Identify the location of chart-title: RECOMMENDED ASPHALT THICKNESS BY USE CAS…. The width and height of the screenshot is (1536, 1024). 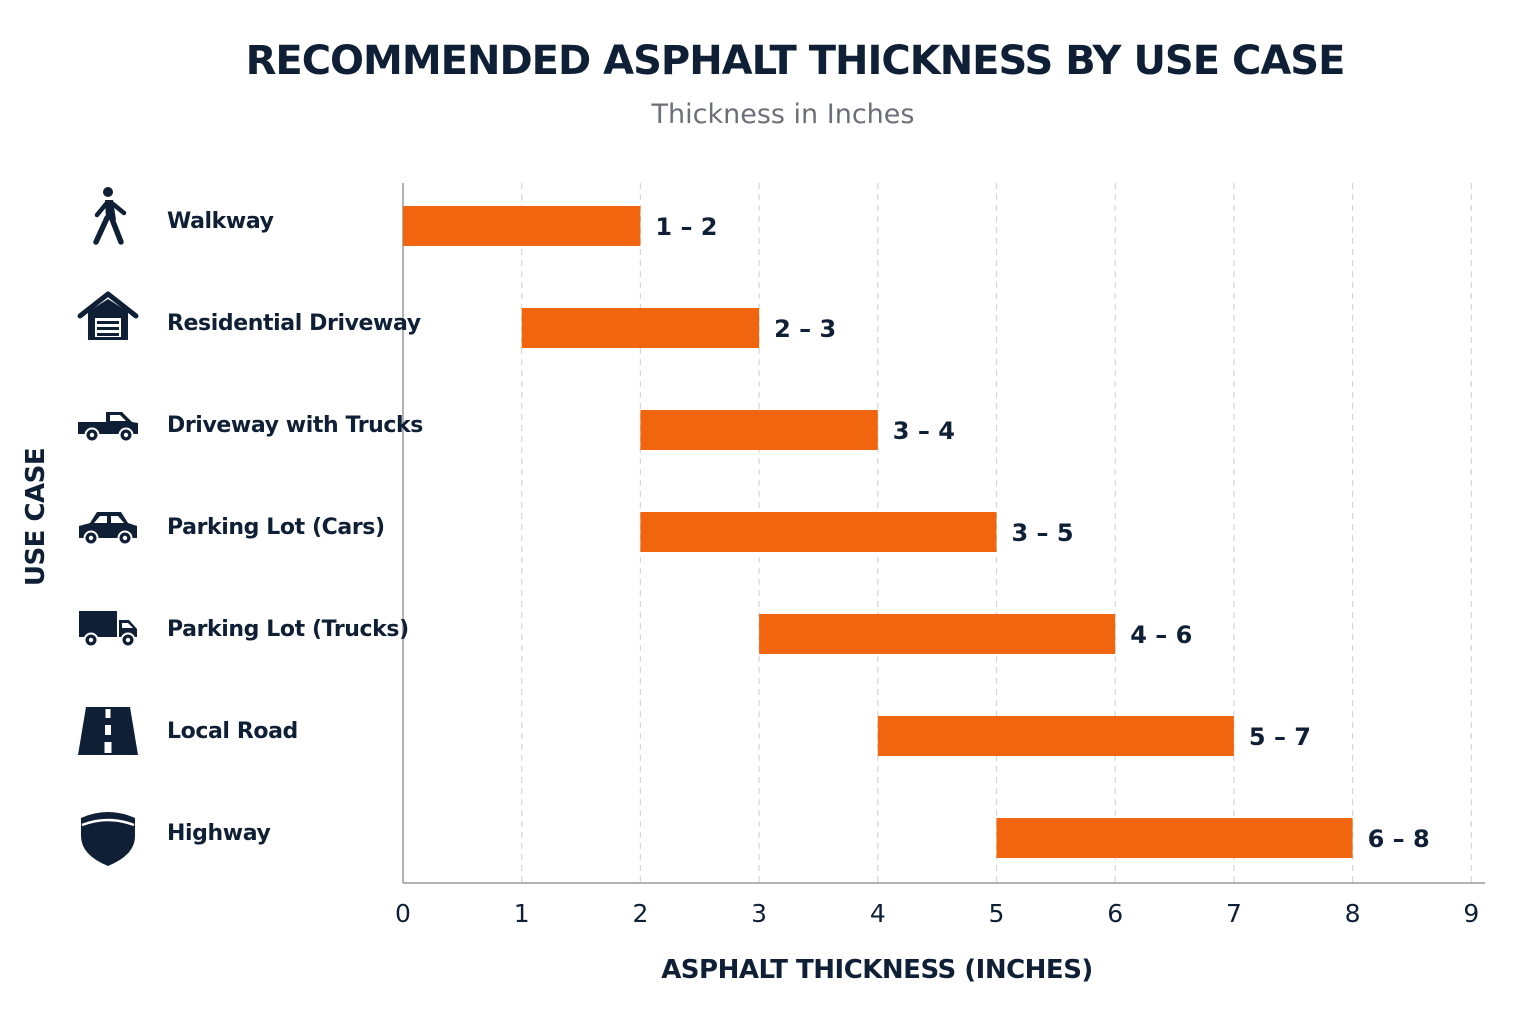
(795, 61).